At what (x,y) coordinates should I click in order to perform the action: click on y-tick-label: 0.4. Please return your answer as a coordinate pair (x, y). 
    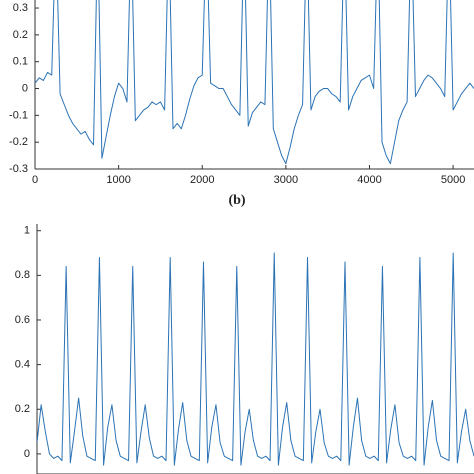
    Looking at the image, I should click on (22, 365).